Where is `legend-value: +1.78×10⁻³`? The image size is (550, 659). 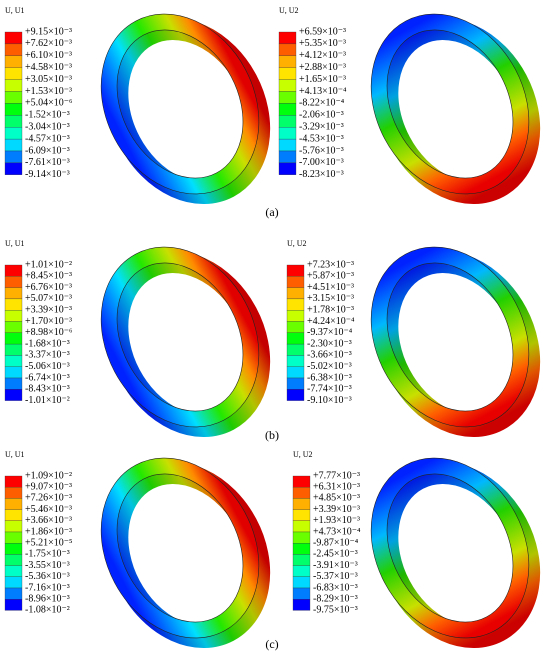 legend-value: +1.78×10⁻³ is located at coordinates (330, 309).